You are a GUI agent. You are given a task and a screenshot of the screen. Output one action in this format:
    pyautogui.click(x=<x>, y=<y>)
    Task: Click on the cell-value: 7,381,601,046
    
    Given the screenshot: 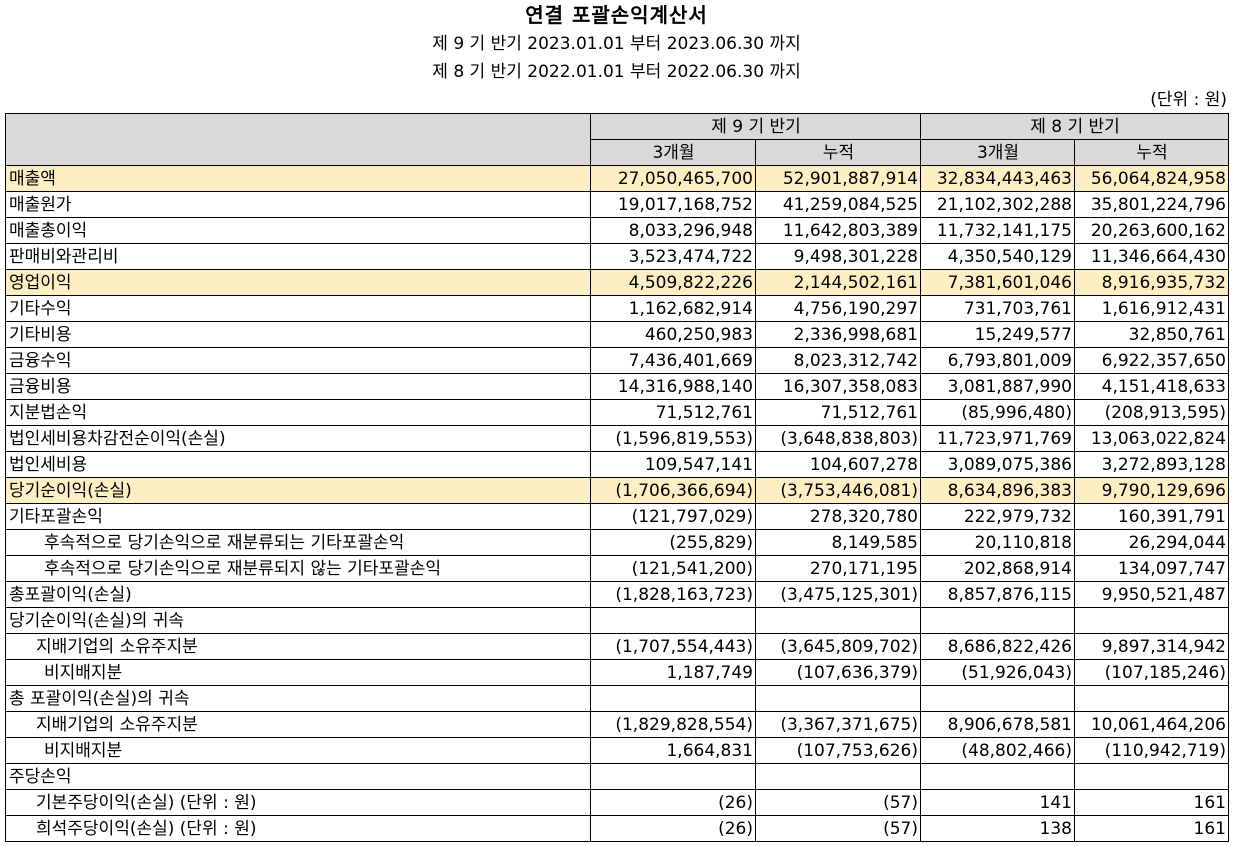 What is the action you would take?
    pyautogui.click(x=997, y=282)
    